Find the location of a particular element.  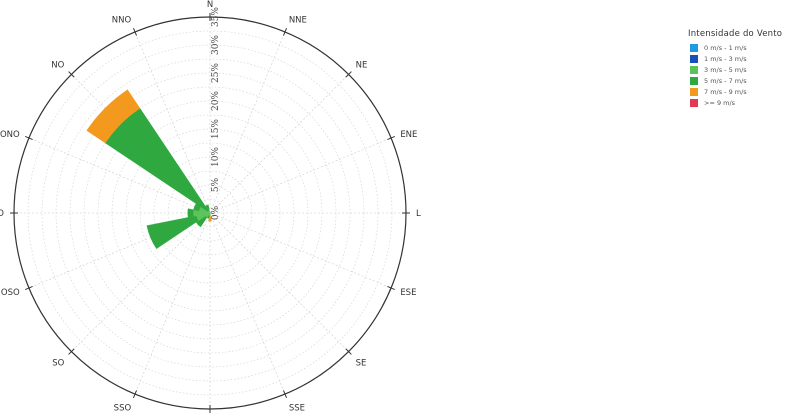

legend-label: 7 m/s - 9 m/s is located at coordinates (725, 91).